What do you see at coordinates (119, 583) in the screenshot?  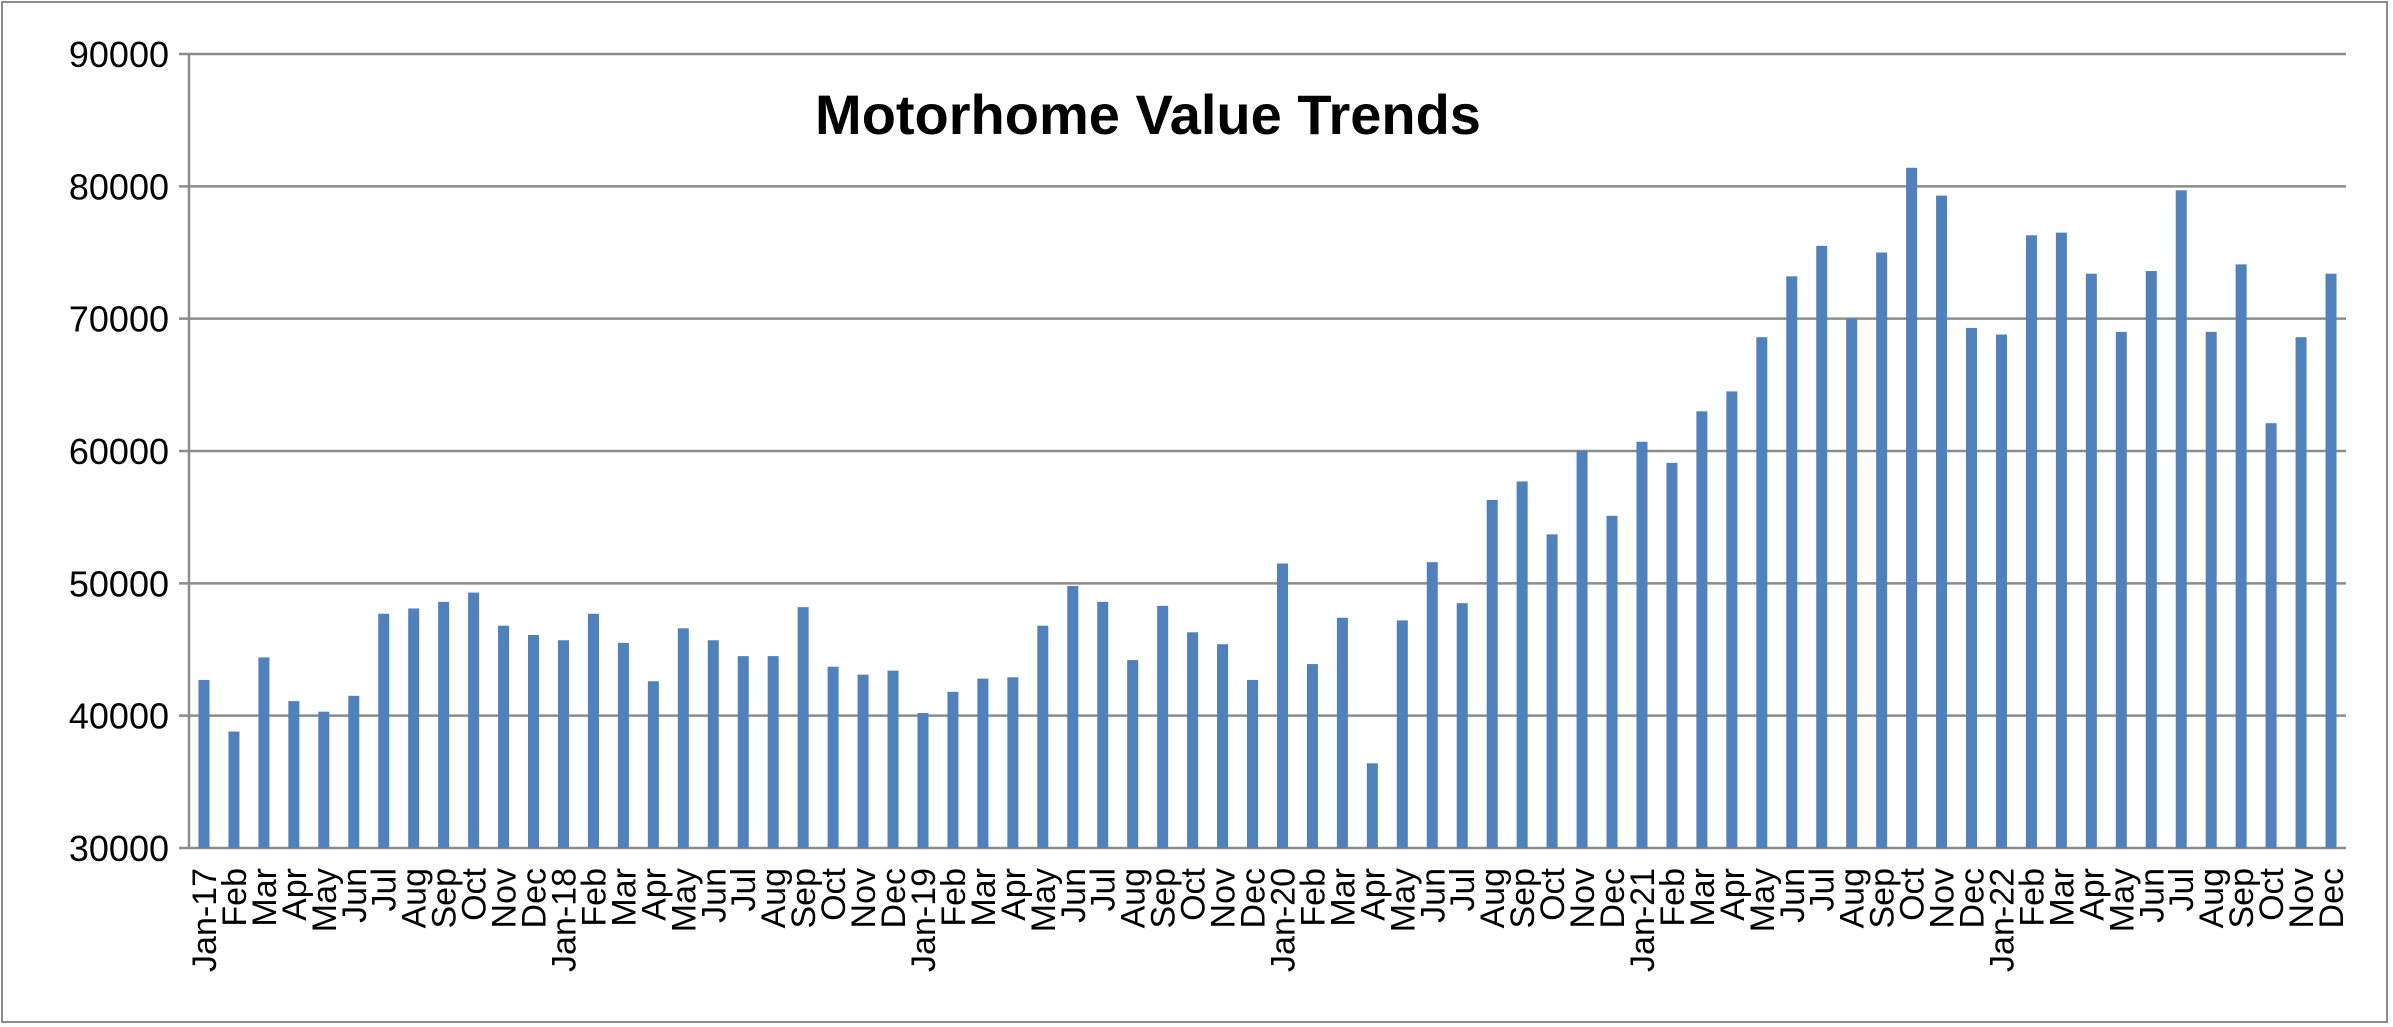 I see `y-tick-label: 50000` at bounding box center [119, 583].